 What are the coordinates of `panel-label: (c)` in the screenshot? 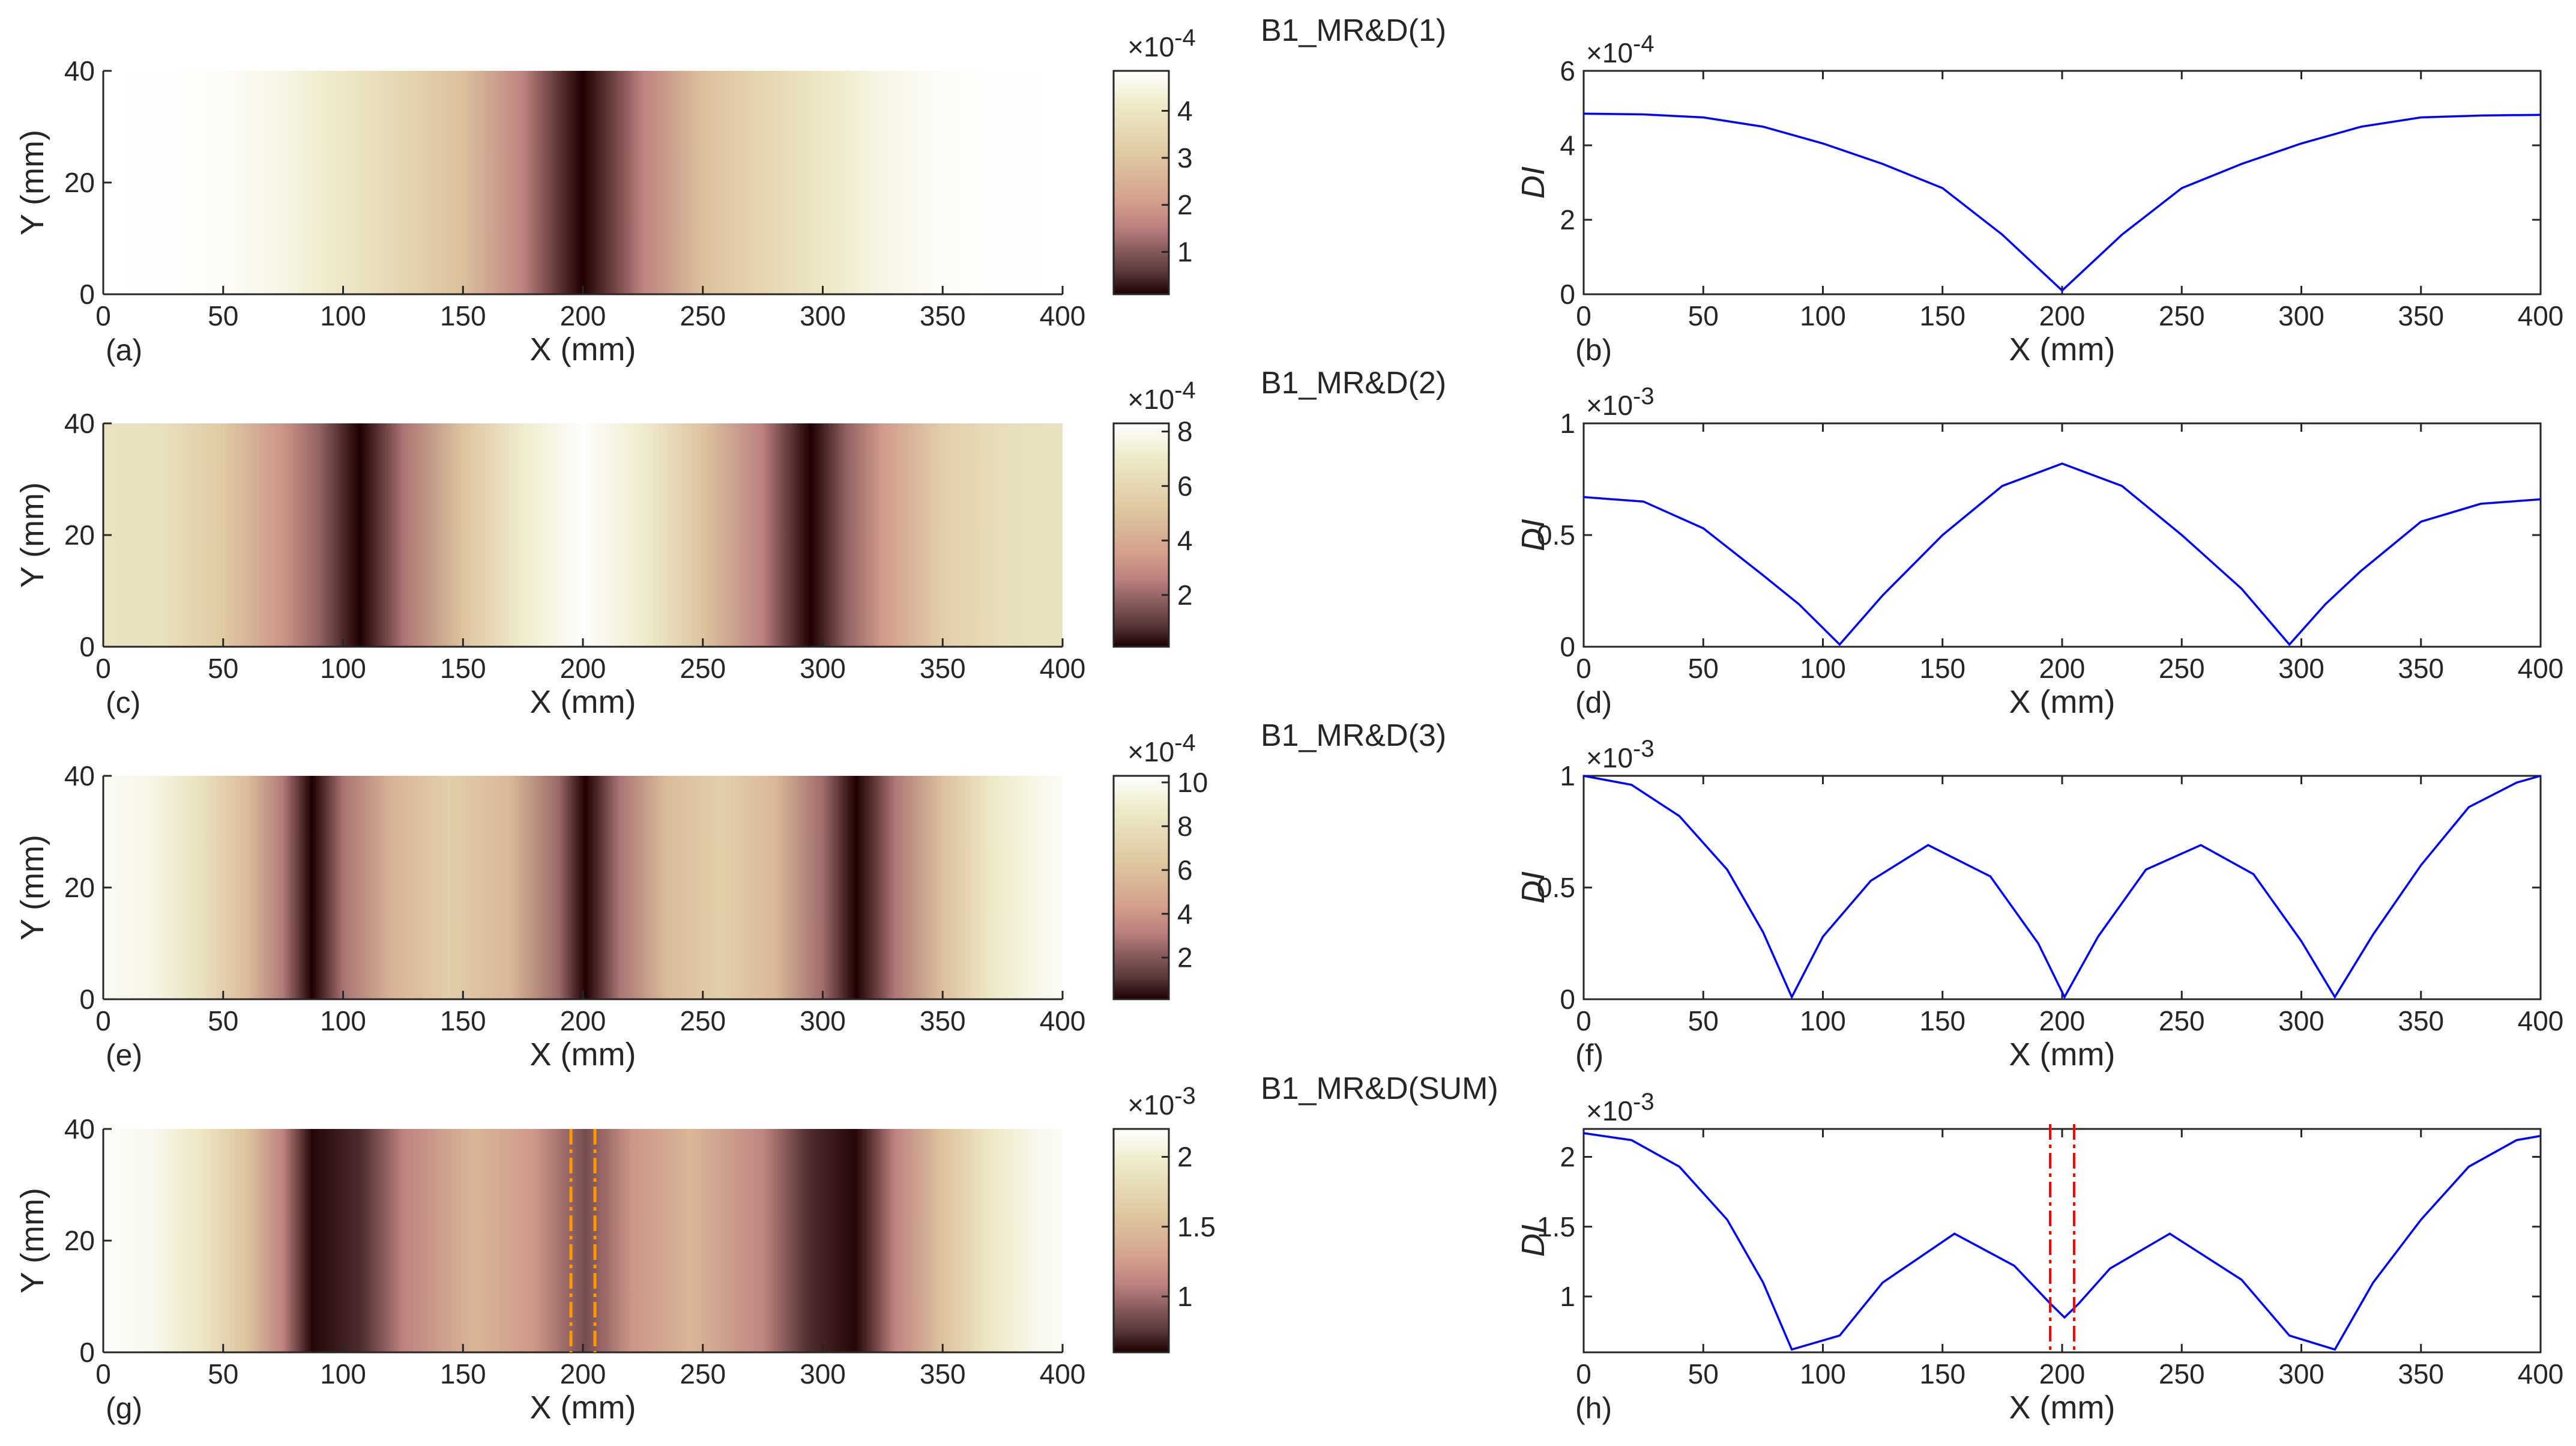 It's located at (123, 702).